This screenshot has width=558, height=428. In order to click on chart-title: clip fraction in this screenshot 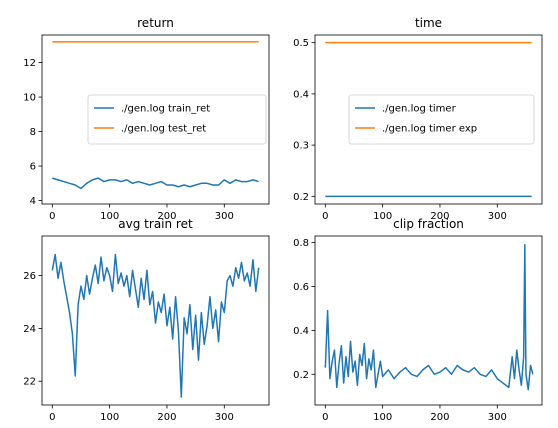, I will do `click(428, 224)`.